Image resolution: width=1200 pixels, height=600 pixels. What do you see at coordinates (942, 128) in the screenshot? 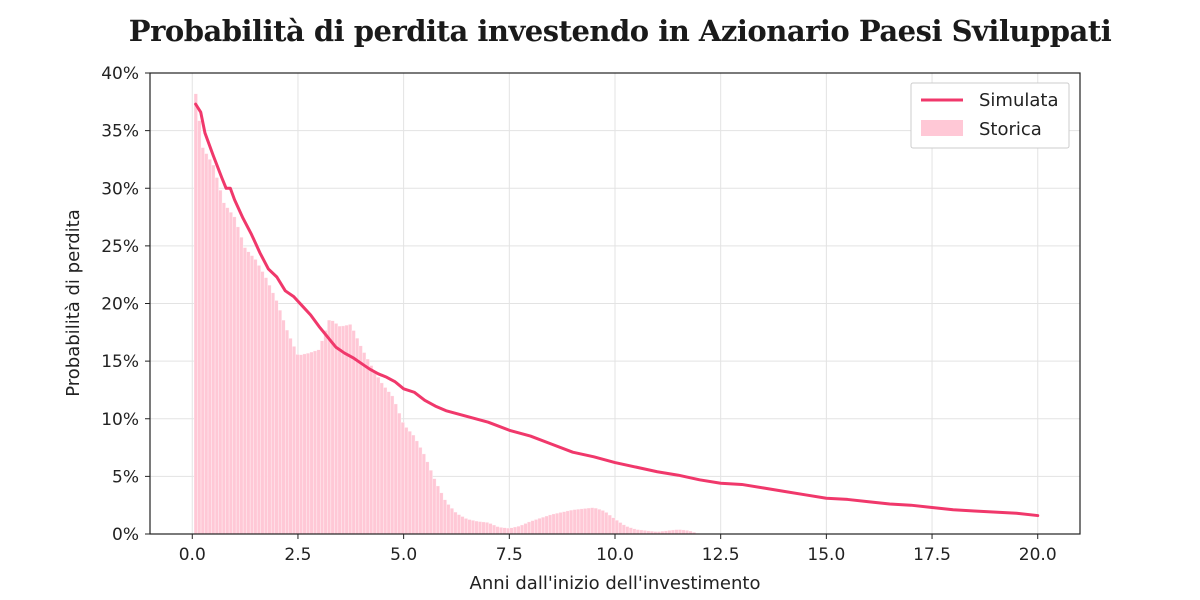
I see `legend-storica-swatch` at bounding box center [942, 128].